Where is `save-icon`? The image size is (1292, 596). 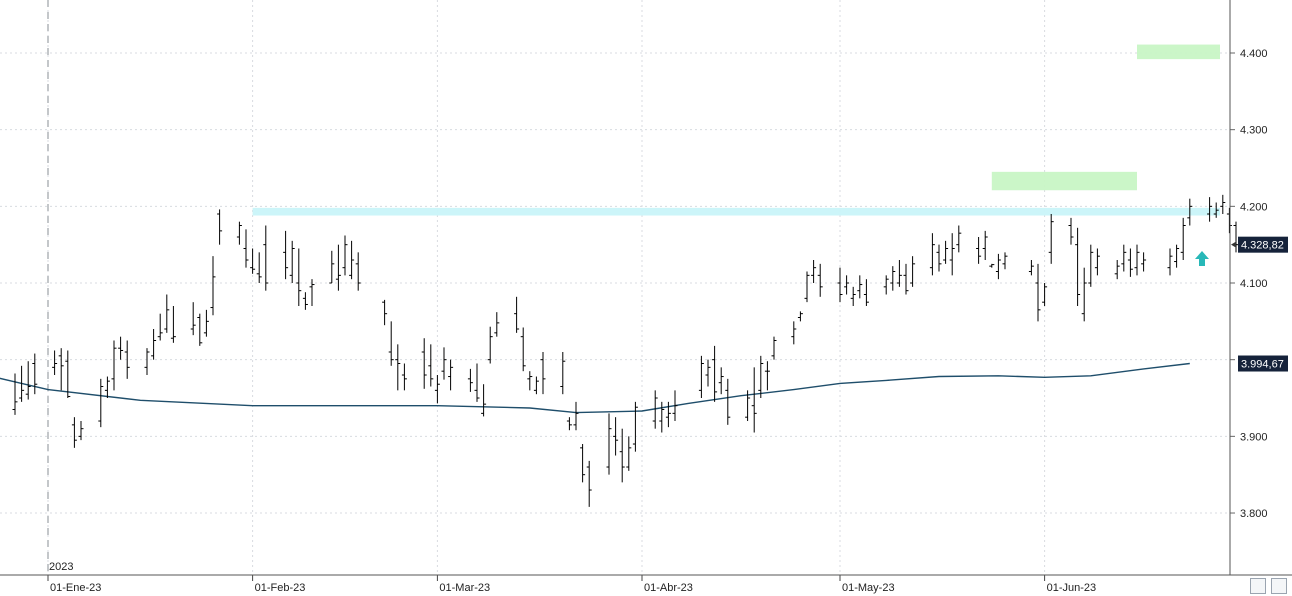 save-icon is located at coordinates (1279, 586).